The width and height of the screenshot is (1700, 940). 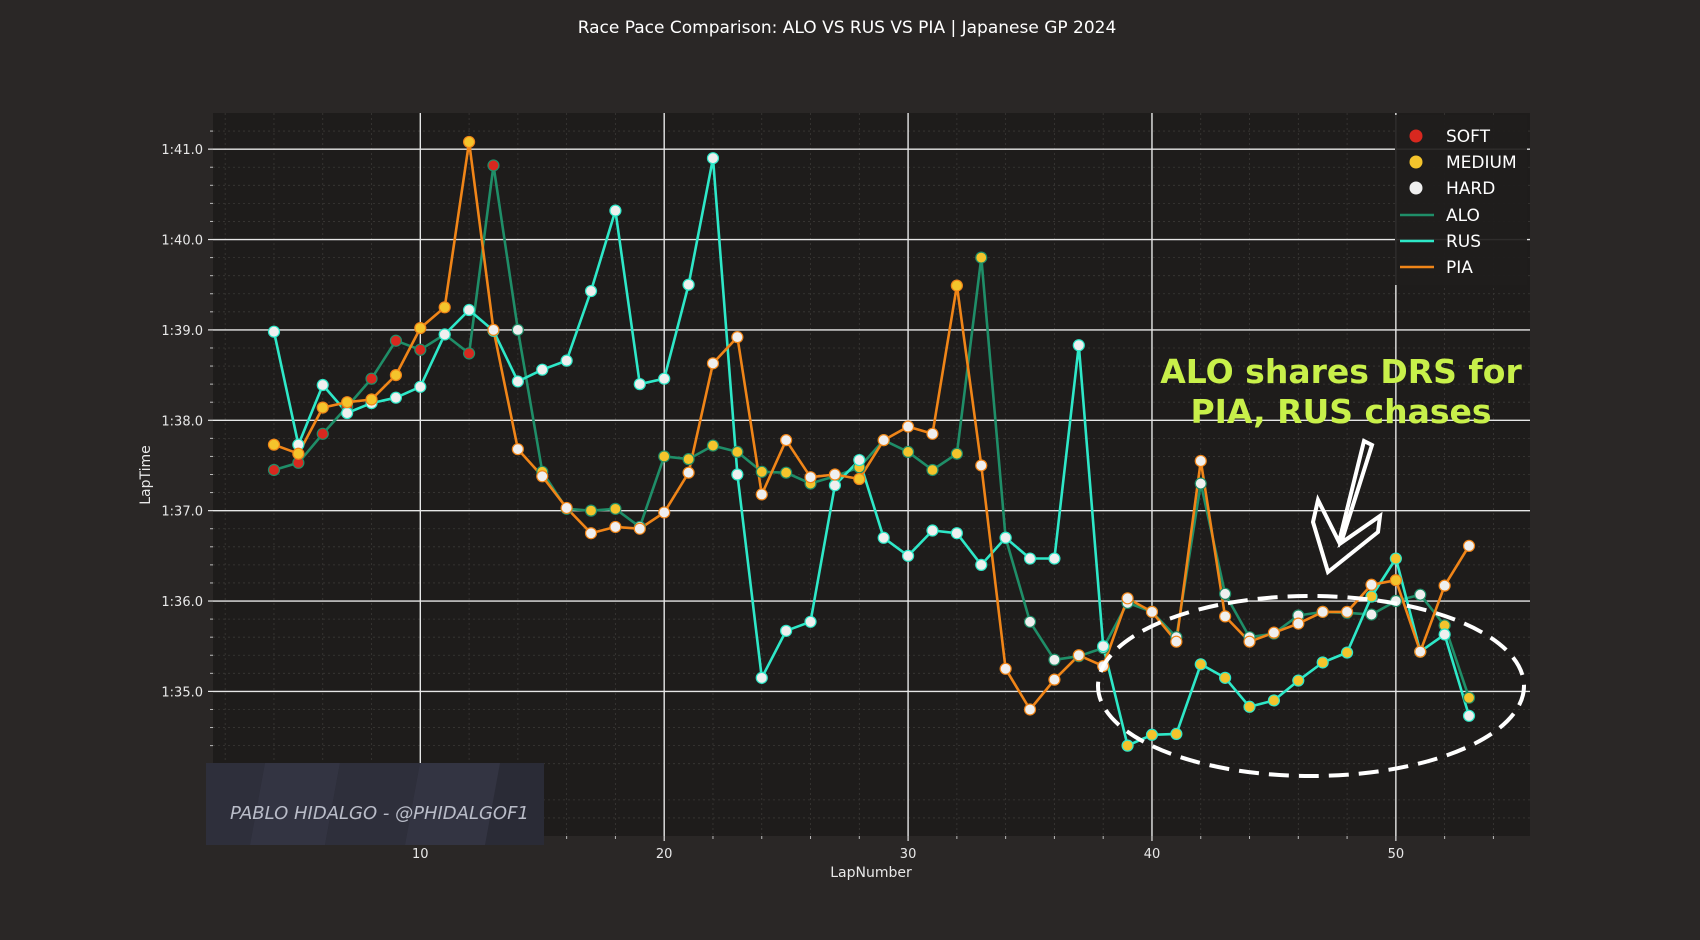 What do you see at coordinates (182, 602) in the screenshot?
I see `y-tick-label: 1:36.0` at bounding box center [182, 602].